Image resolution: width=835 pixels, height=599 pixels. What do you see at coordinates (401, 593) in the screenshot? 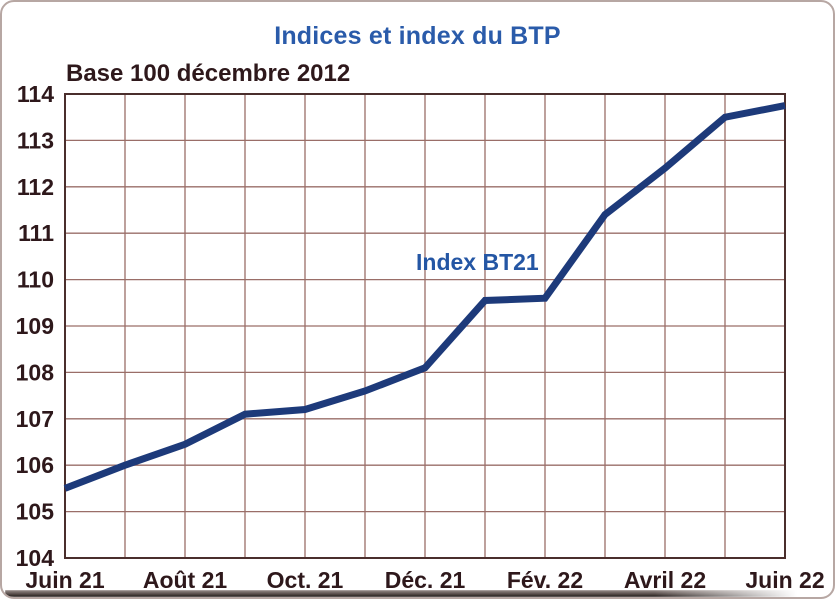
I see `bottom-shadow` at bounding box center [401, 593].